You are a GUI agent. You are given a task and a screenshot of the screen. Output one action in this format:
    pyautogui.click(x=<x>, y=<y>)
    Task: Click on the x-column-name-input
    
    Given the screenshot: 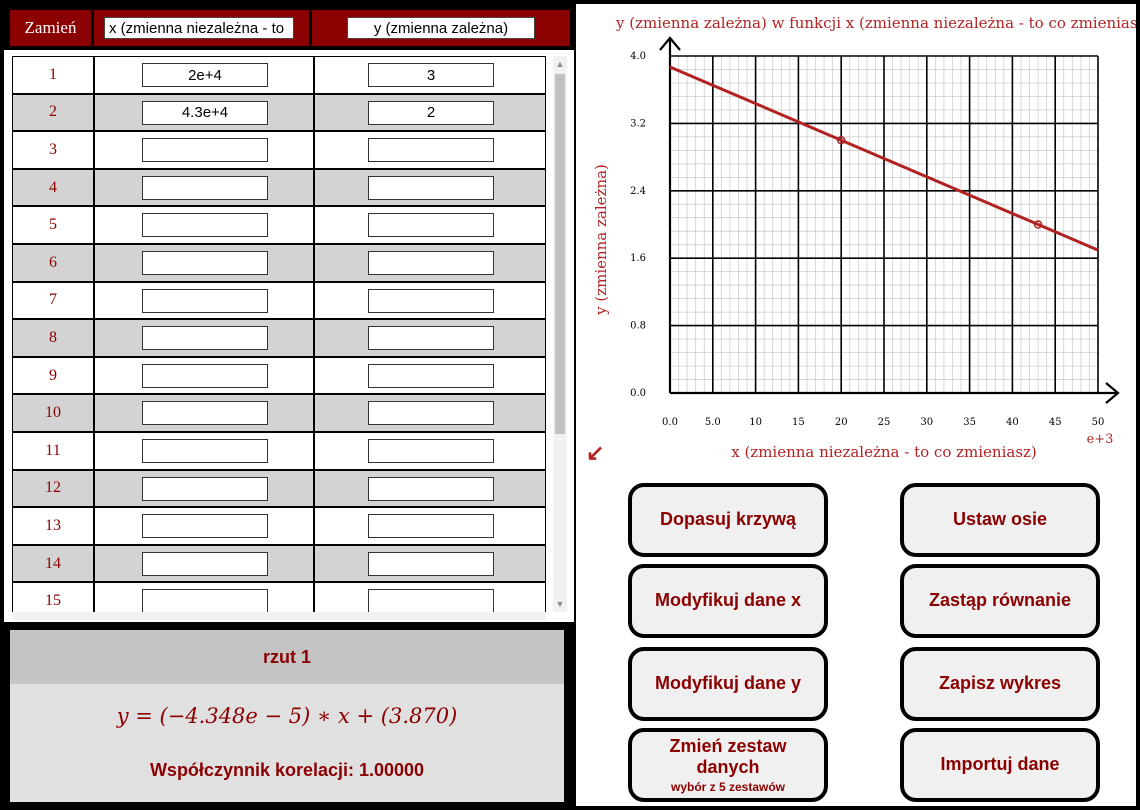 What is the action you would take?
    pyautogui.click(x=199, y=28)
    